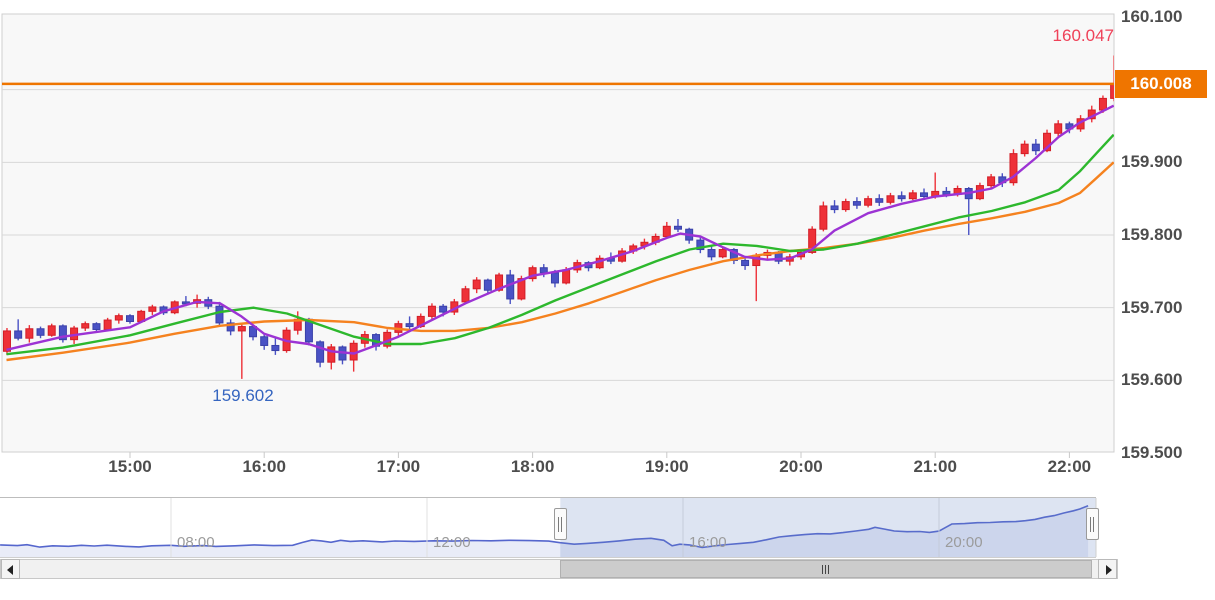 This screenshot has width=1215, height=600. I want to click on x-axis-label: 20:00, so click(801, 466).